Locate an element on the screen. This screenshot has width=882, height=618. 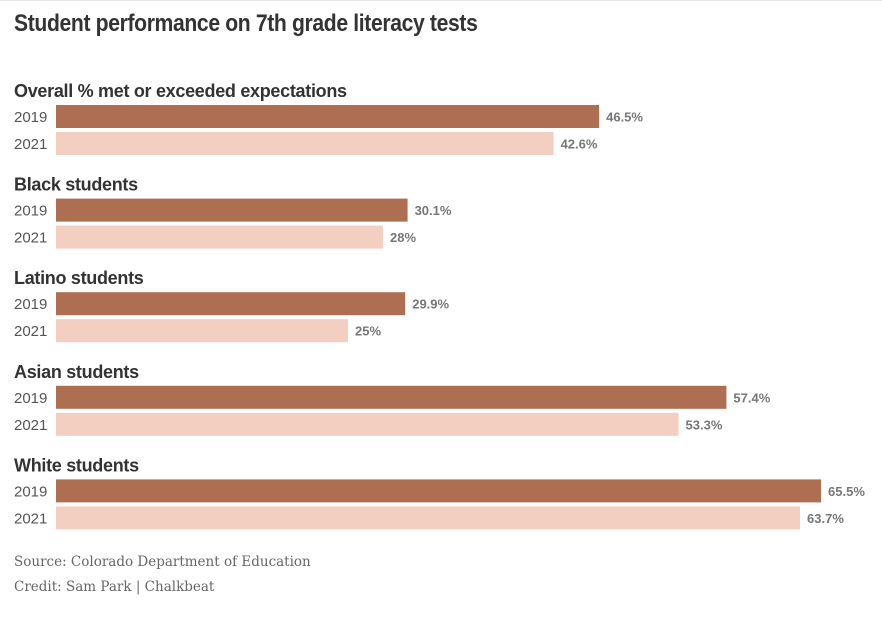
group-label: Black students is located at coordinates (76, 185).